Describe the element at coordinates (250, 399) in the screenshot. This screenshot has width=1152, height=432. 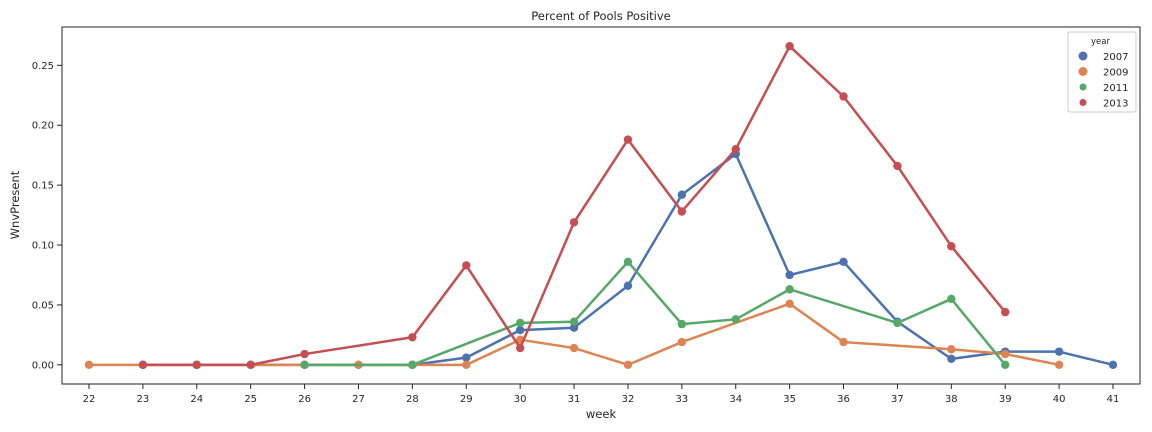
I see `x-tick-label: 25` at that location.